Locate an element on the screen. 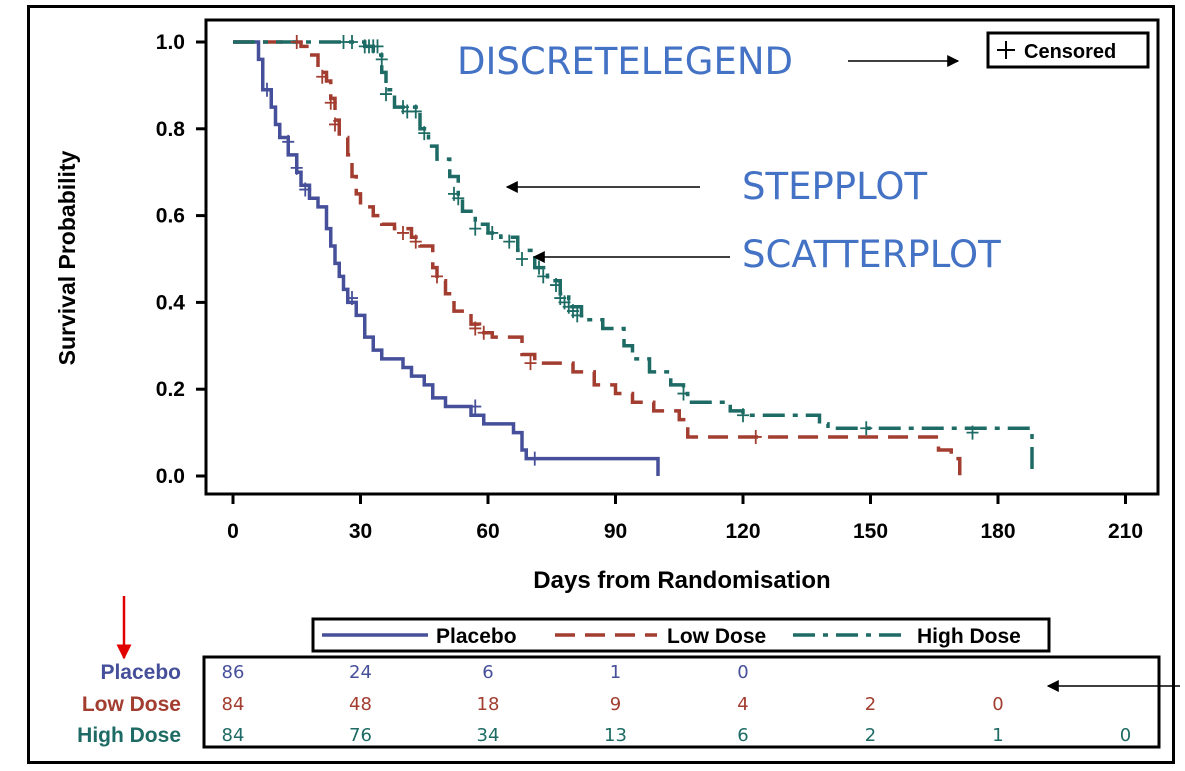 This screenshot has width=1185, height=771. x-tick-label: 0 is located at coordinates (233, 531).